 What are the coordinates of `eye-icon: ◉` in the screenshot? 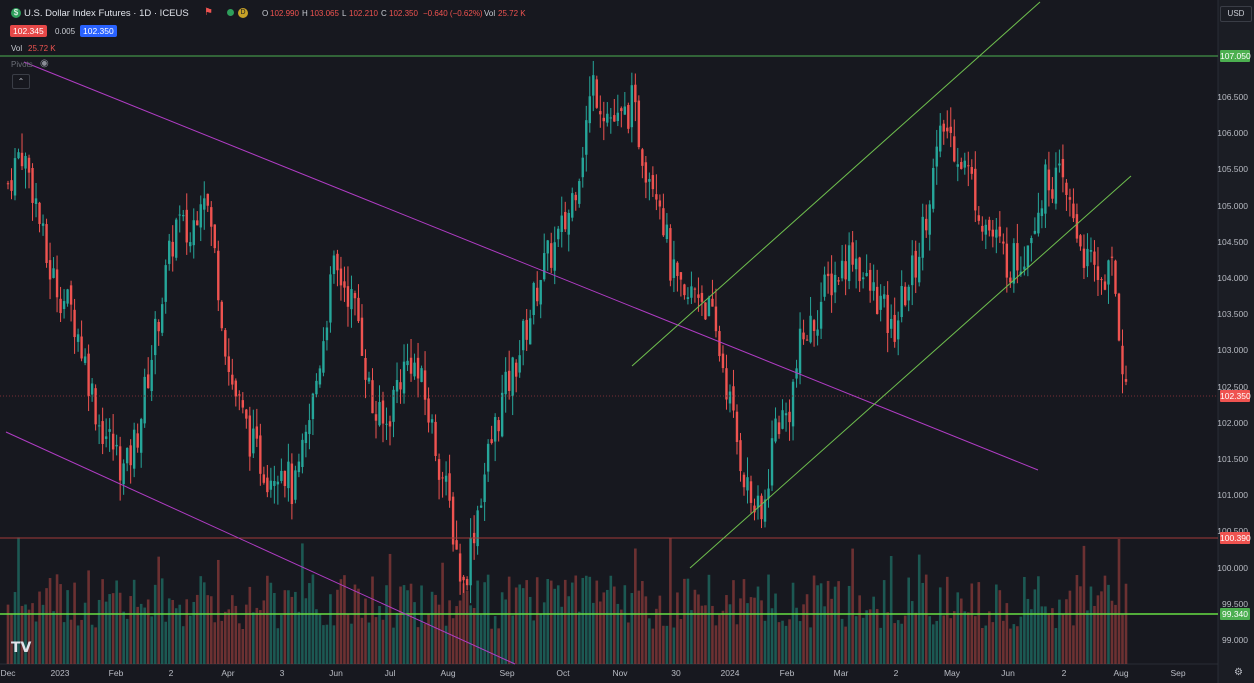 It's located at (44, 63).